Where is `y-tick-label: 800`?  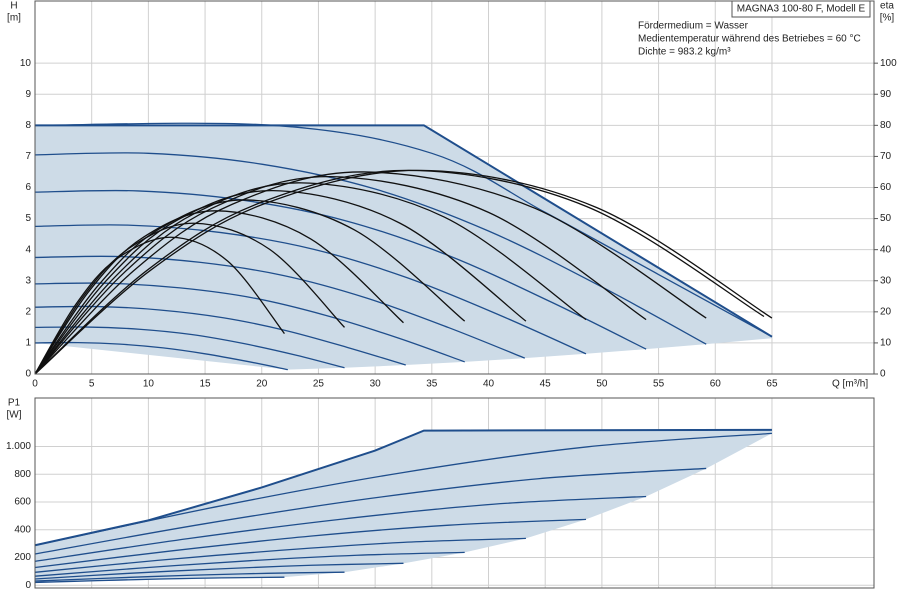 y-tick-label: 800 is located at coordinates (22, 474).